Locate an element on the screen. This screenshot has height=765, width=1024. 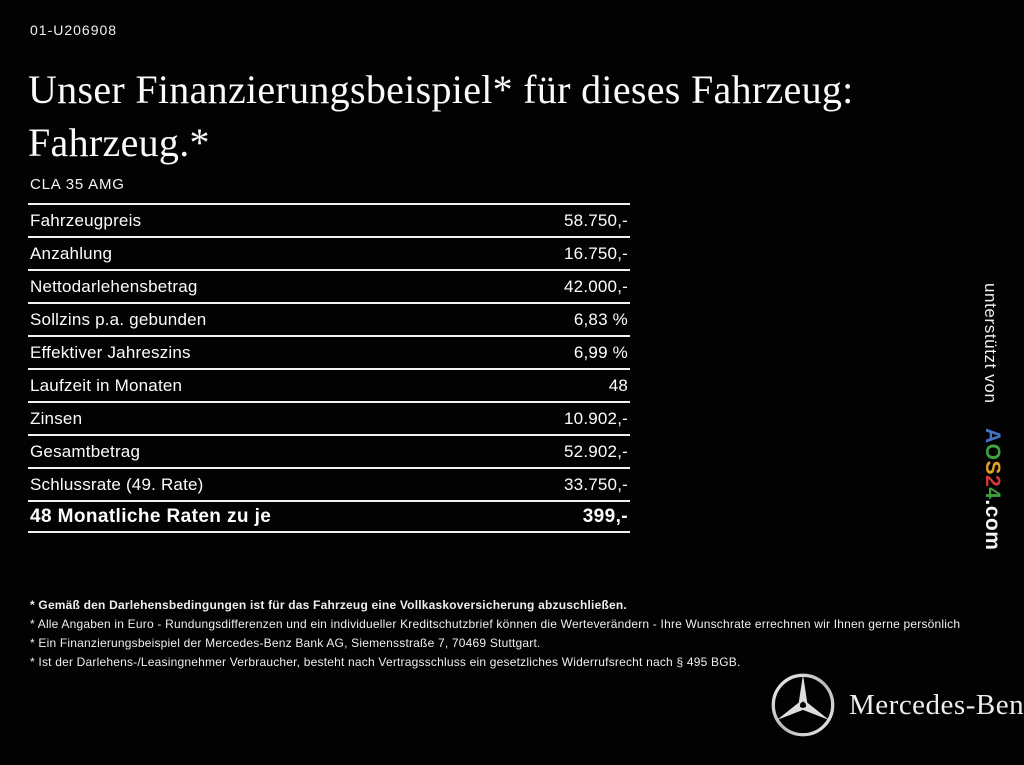
row-label: 48 Monatliche Raten zu je is located at coordinates (151, 516).